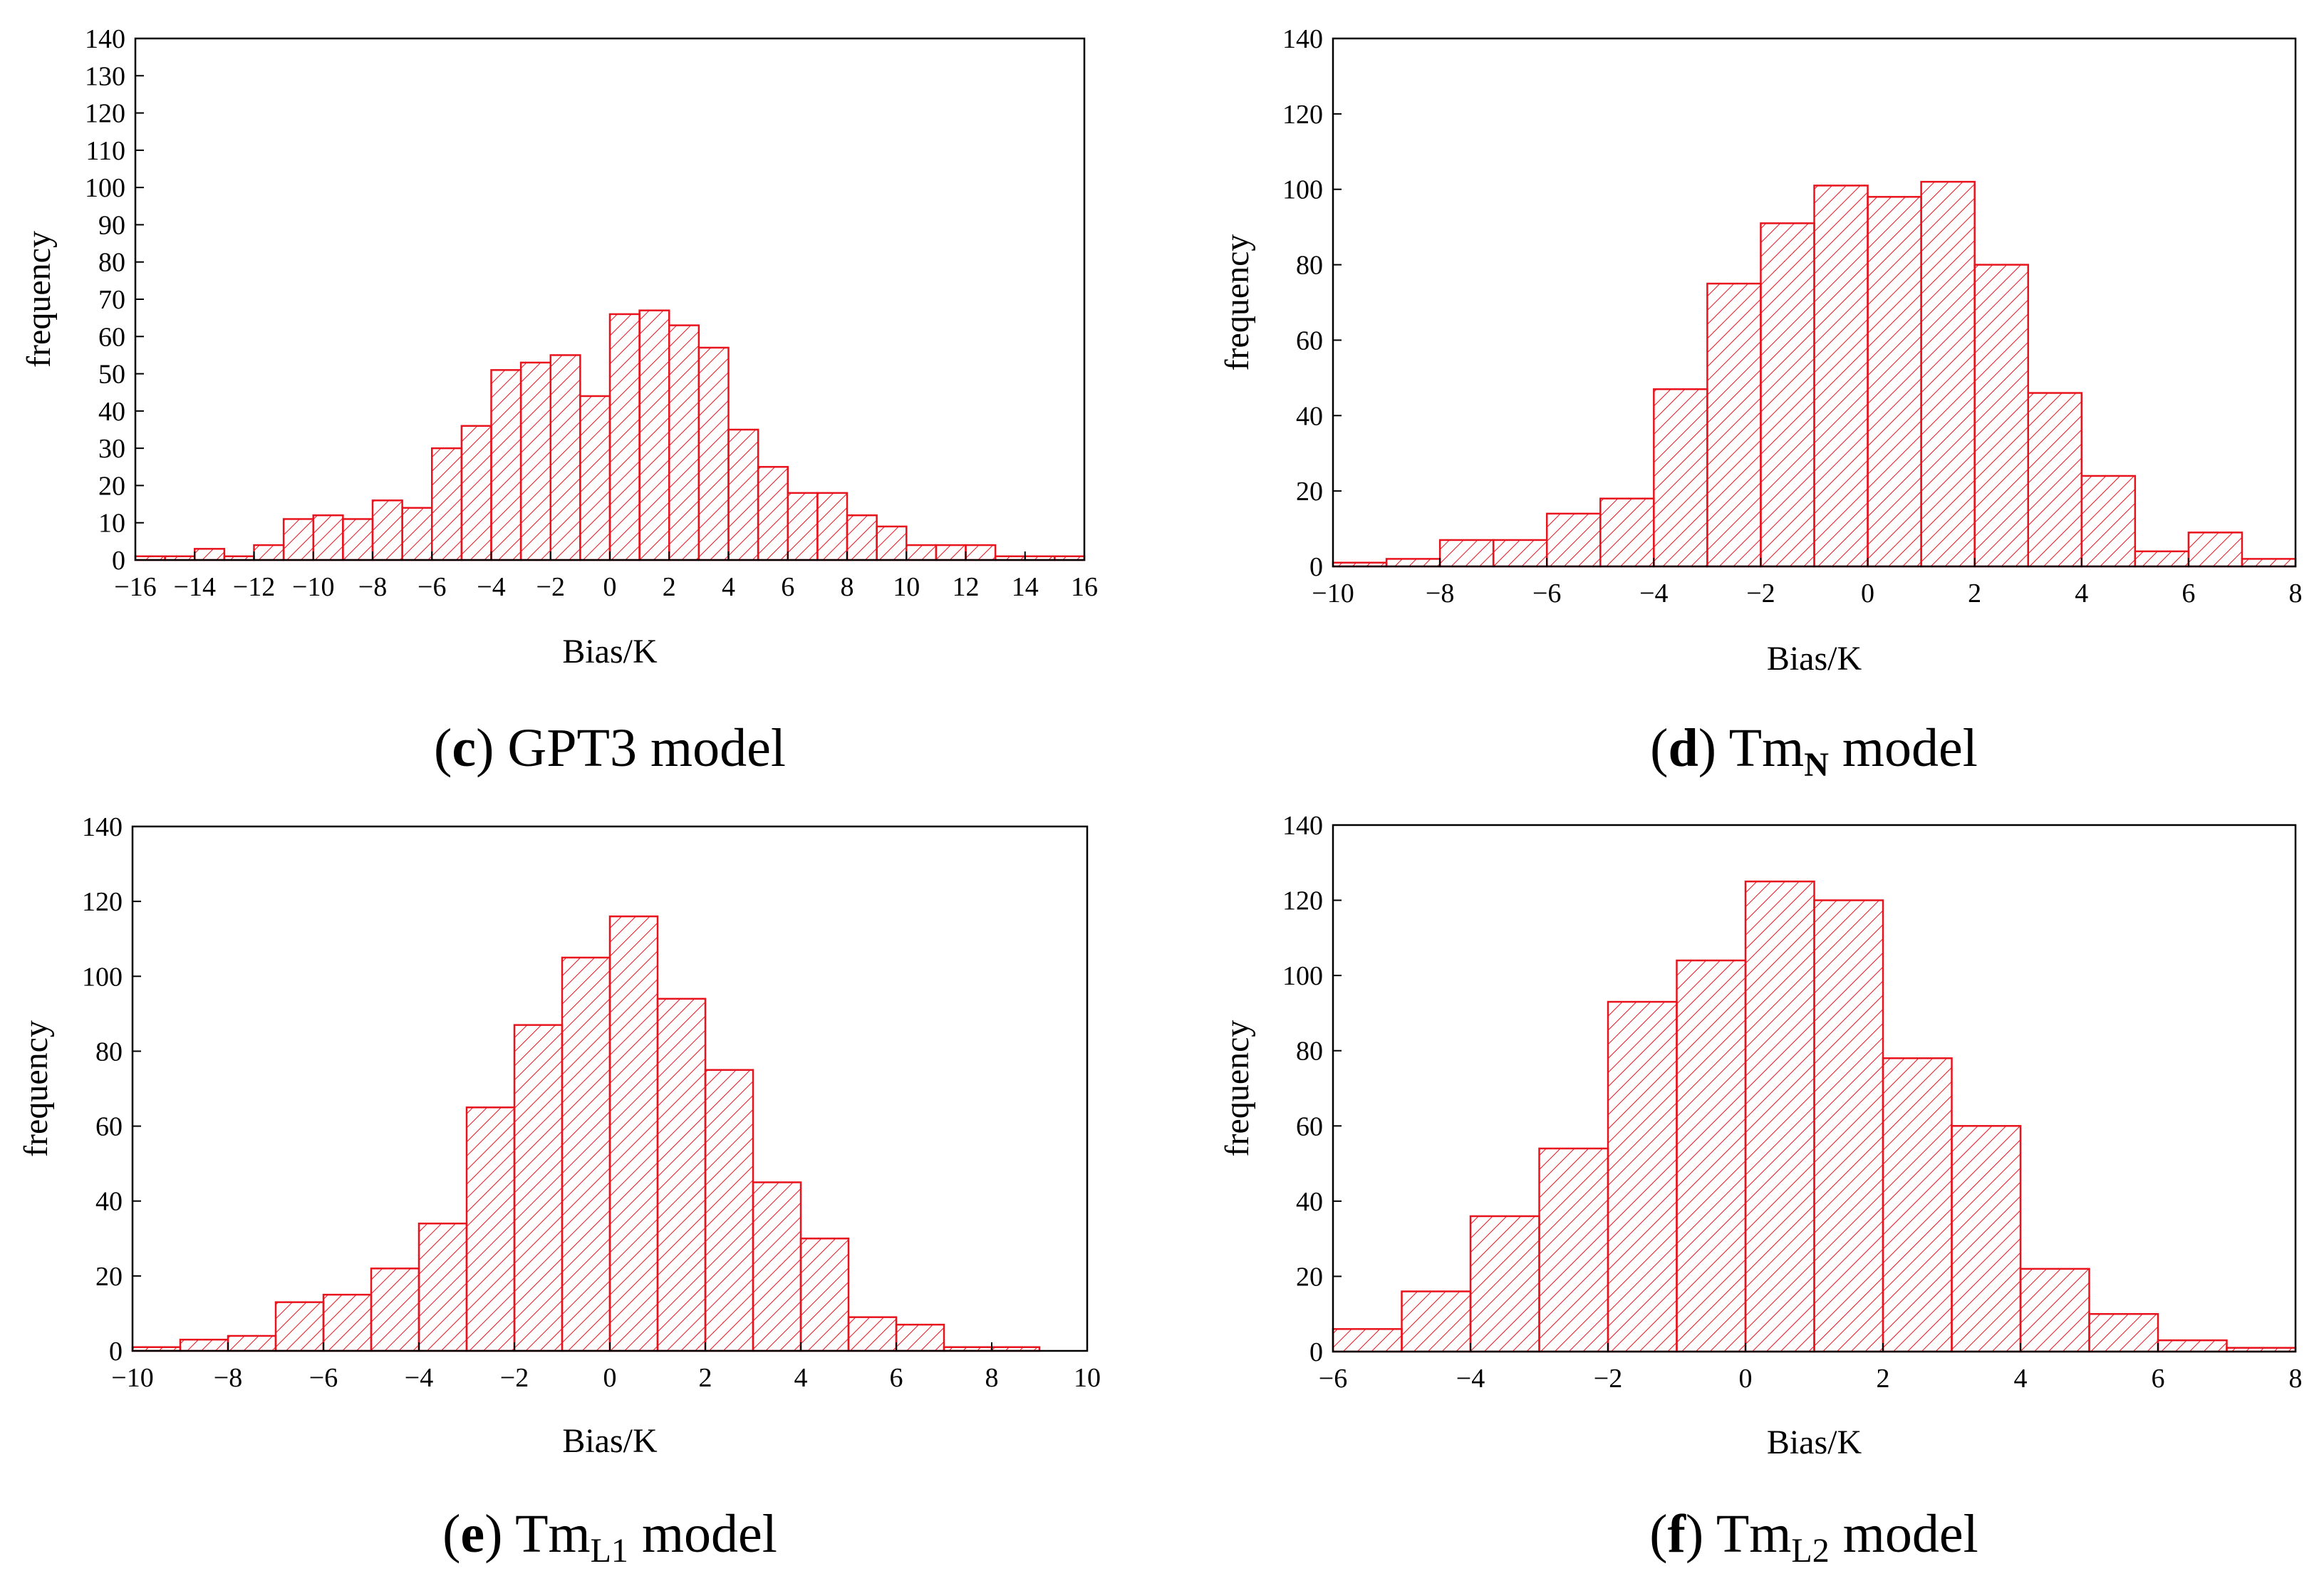  Describe the element at coordinates (102, 902) in the screenshot. I see `y-tick-label-e-6: 120` at that location.